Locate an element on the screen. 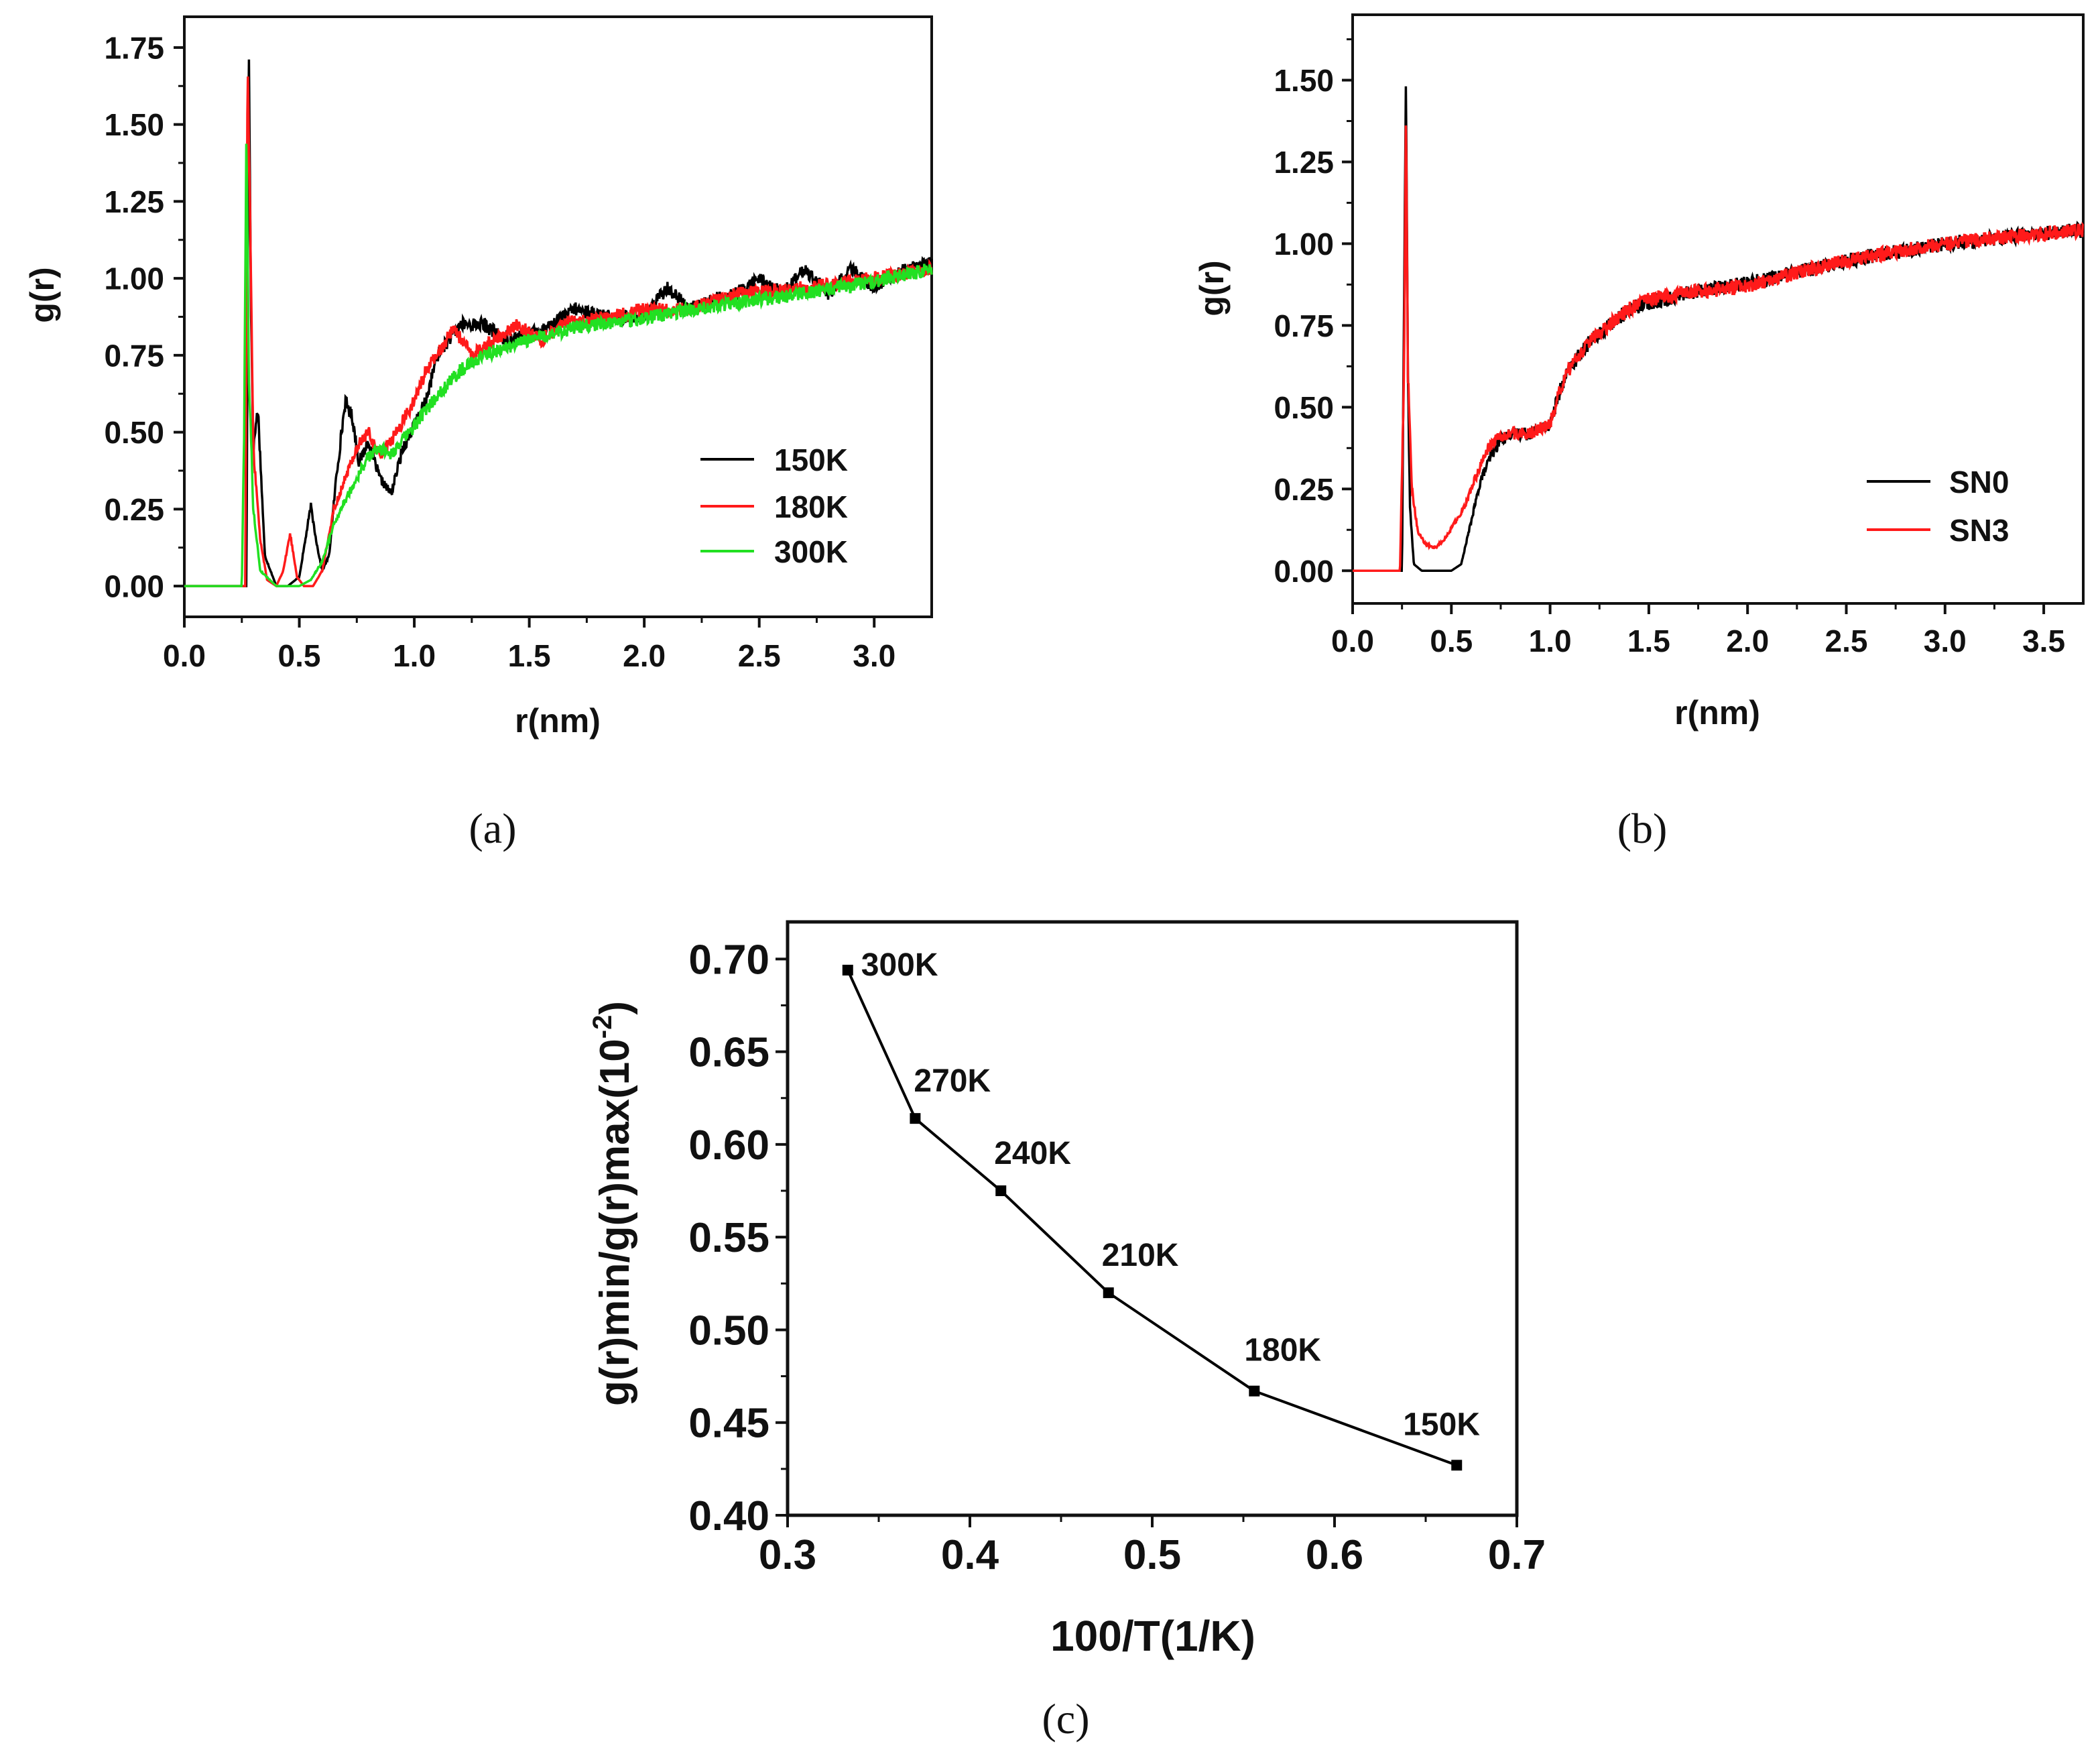 The height and width of the screenshot is (1762, 2100). xlabel-c: 100/T(1/K) is located at coordinates (1152, 1636).